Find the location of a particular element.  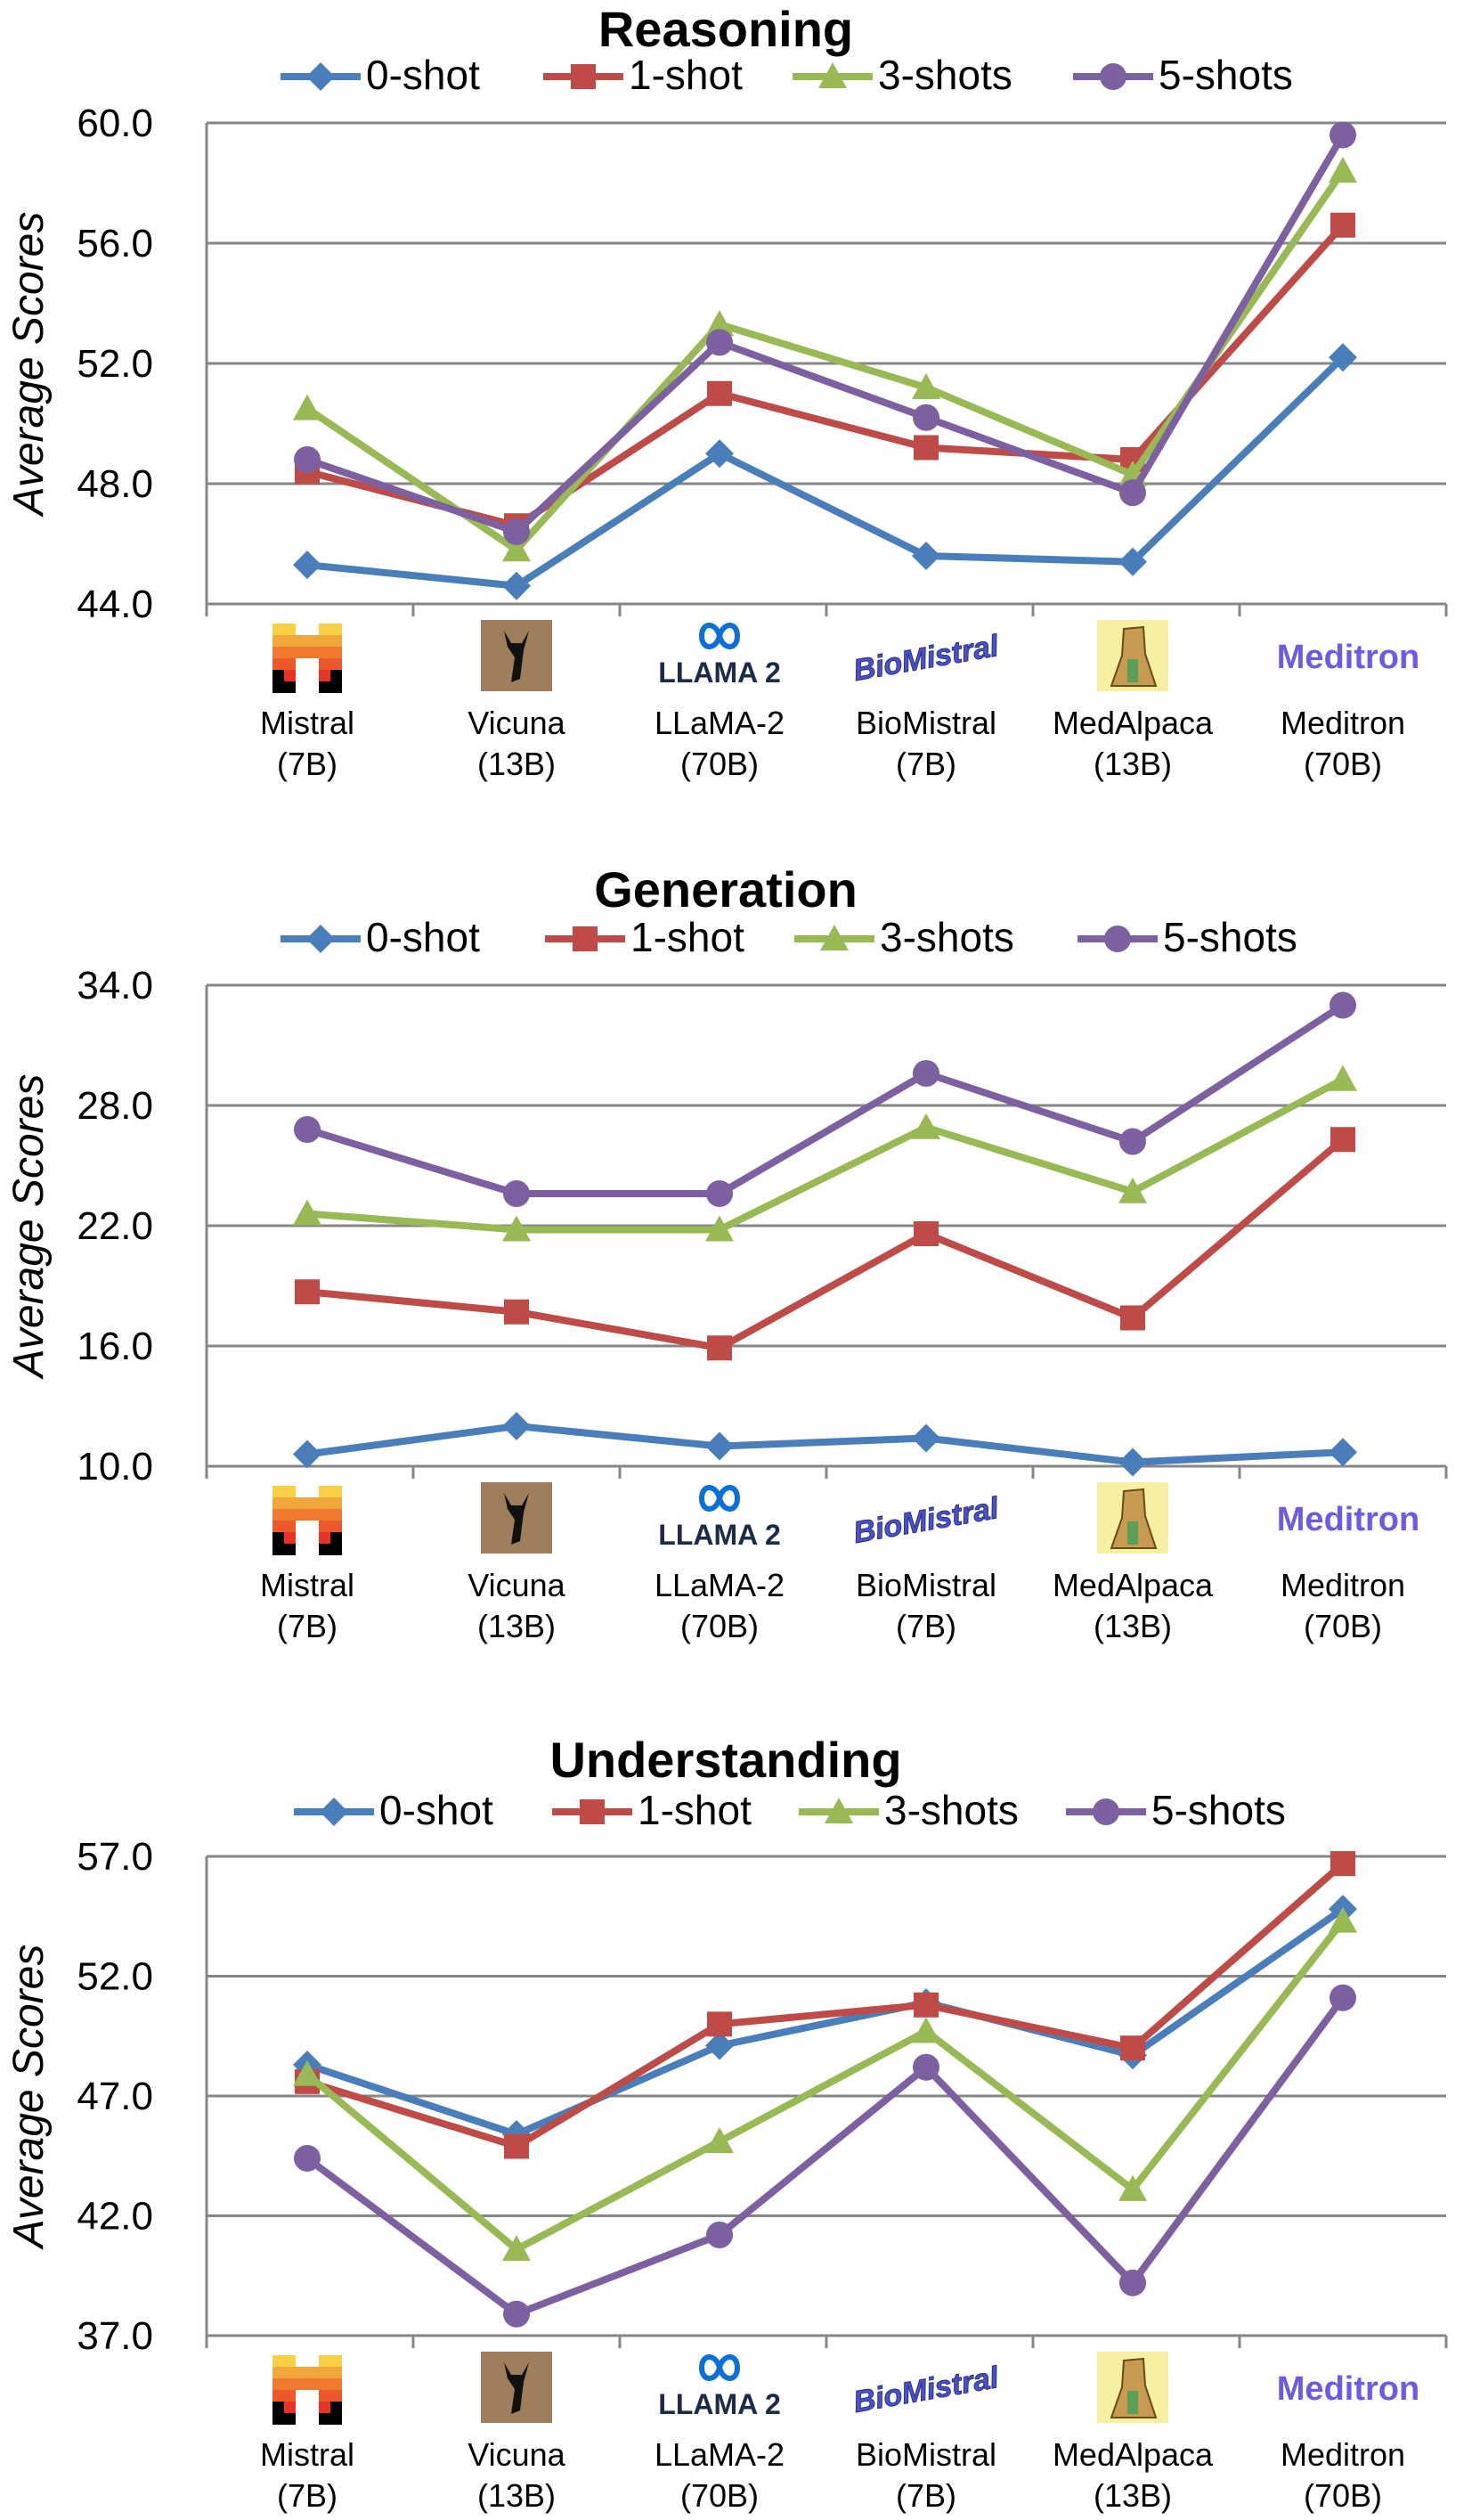

x-tick-size-label: (13B) is located at coordinates (1133, 764).